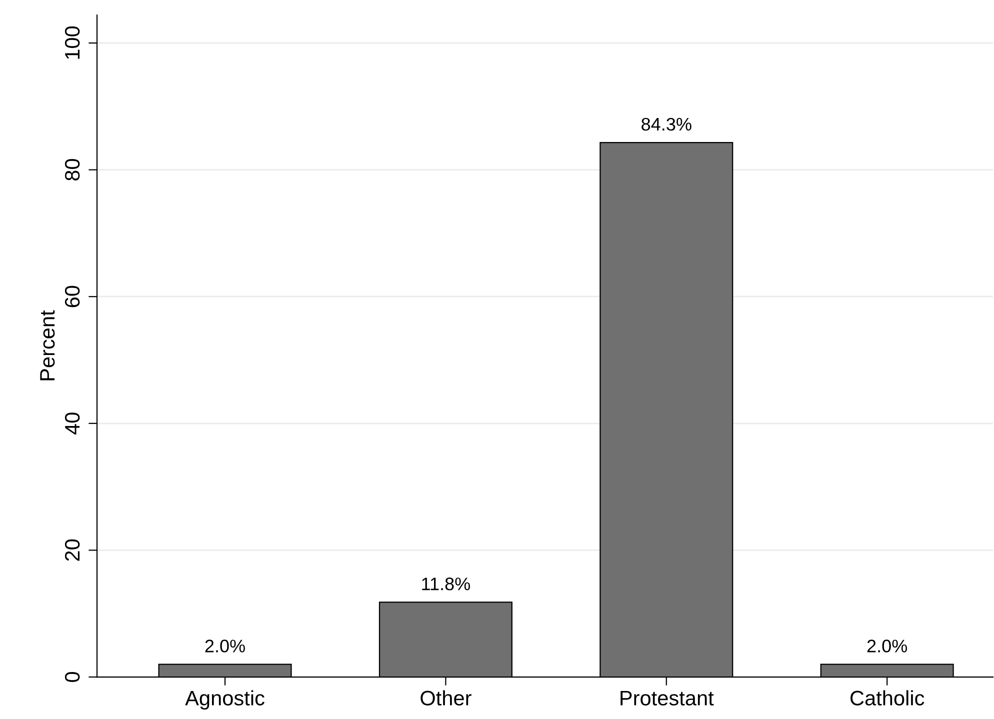 The width and height of the screenshot is (994, 719). What do you see at coordinates (667, 698) in the screenshot?
I see `x-tick-label: Protestant` at bounding box center [667, 698].